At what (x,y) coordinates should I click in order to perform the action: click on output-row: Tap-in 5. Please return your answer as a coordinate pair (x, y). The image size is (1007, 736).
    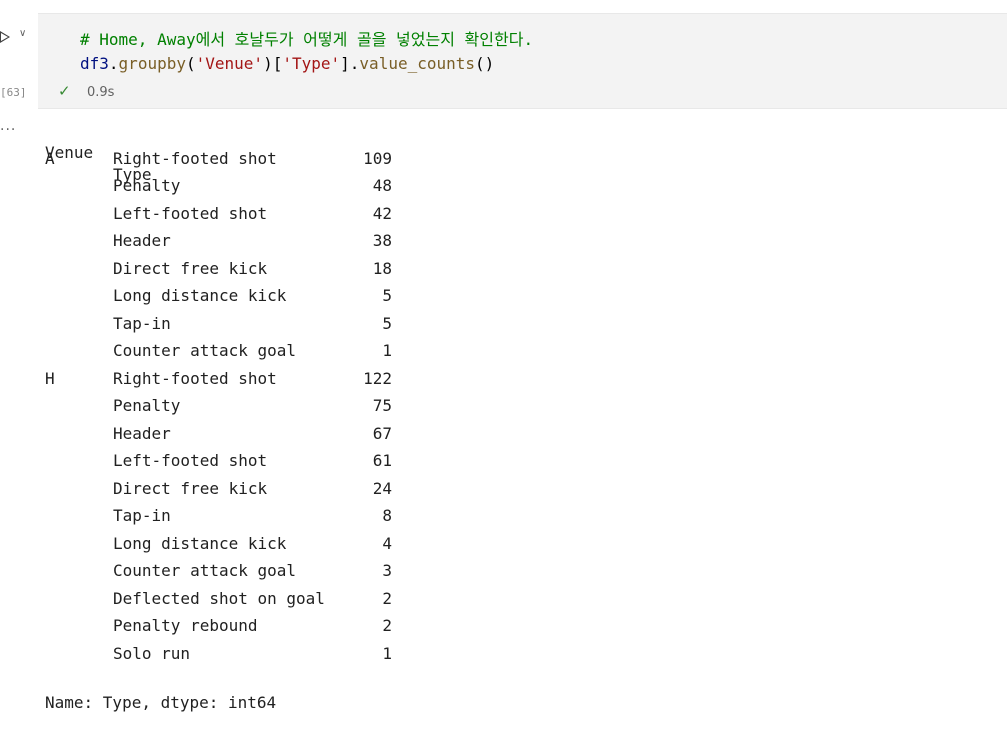
    Looking at the image, I should click on (218, 327).